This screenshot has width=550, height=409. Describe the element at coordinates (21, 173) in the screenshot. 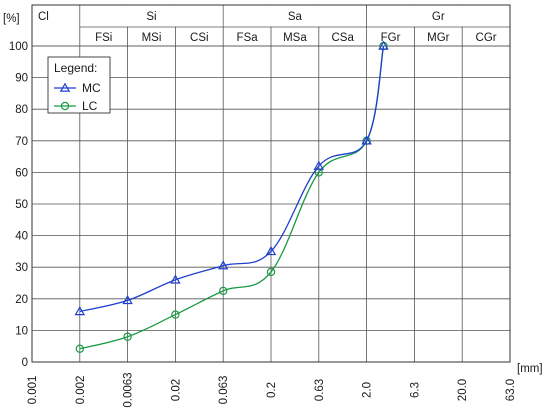

I see `y-tick-label: 60` at that location.